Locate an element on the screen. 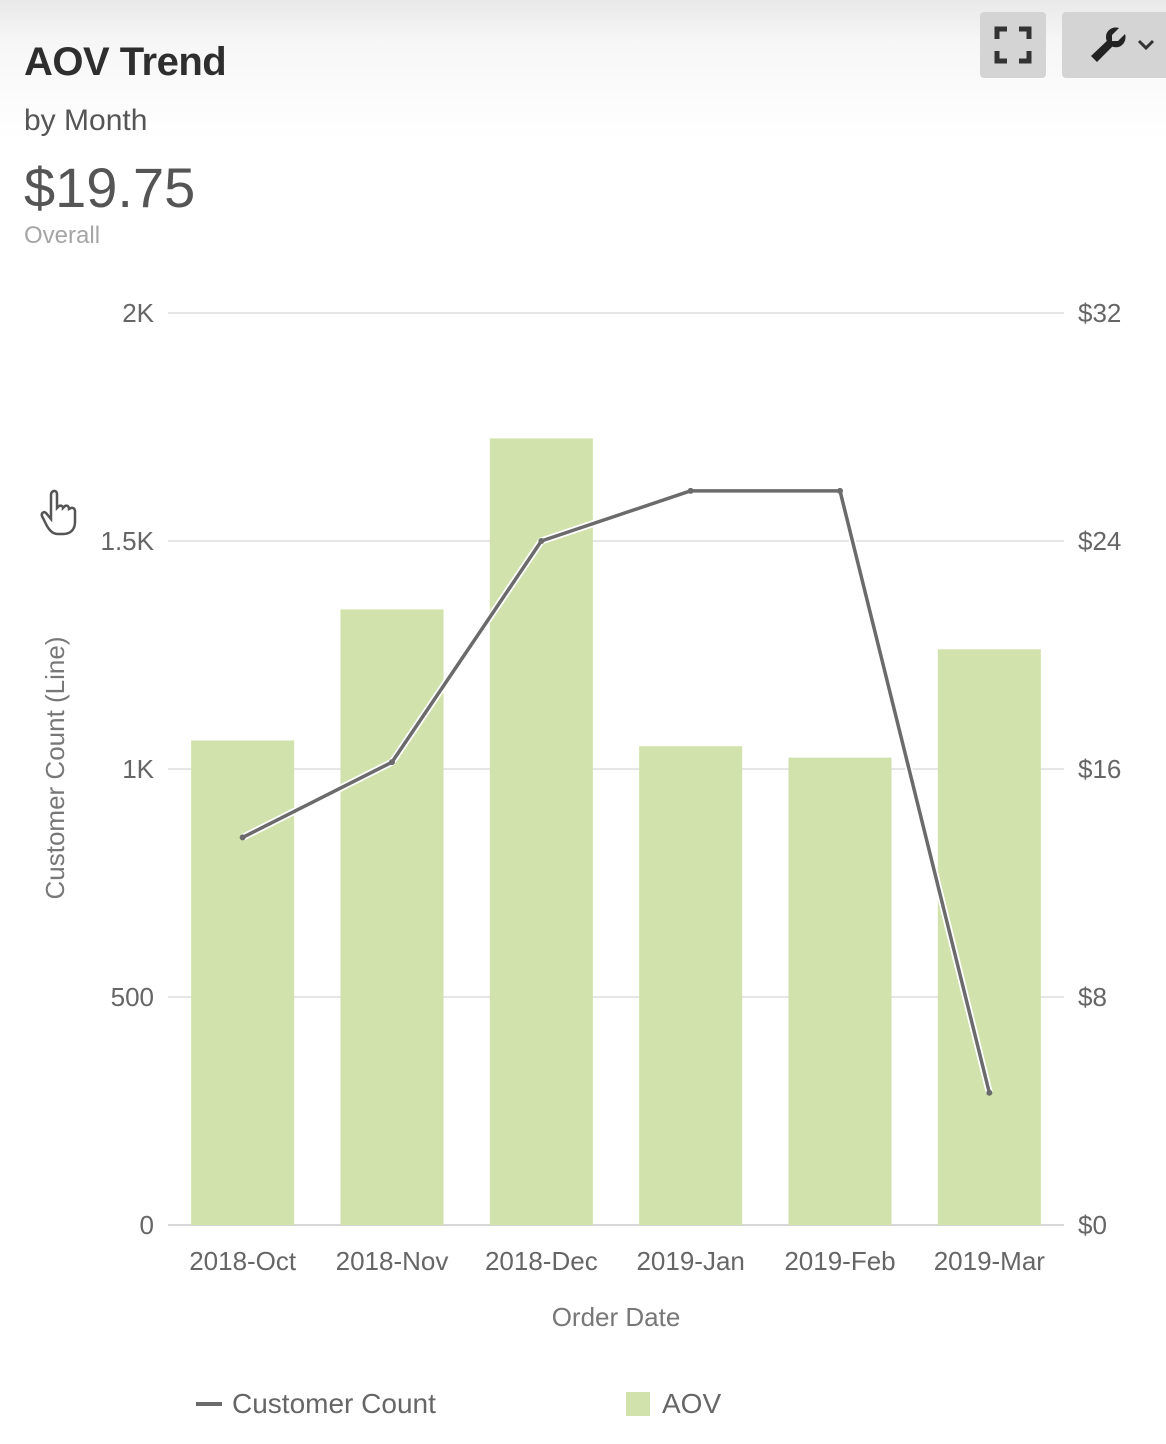 This screenshot has height=1444, width=1166. x-tick-label: 2018-Oct is located at coordinates (243, 1261).